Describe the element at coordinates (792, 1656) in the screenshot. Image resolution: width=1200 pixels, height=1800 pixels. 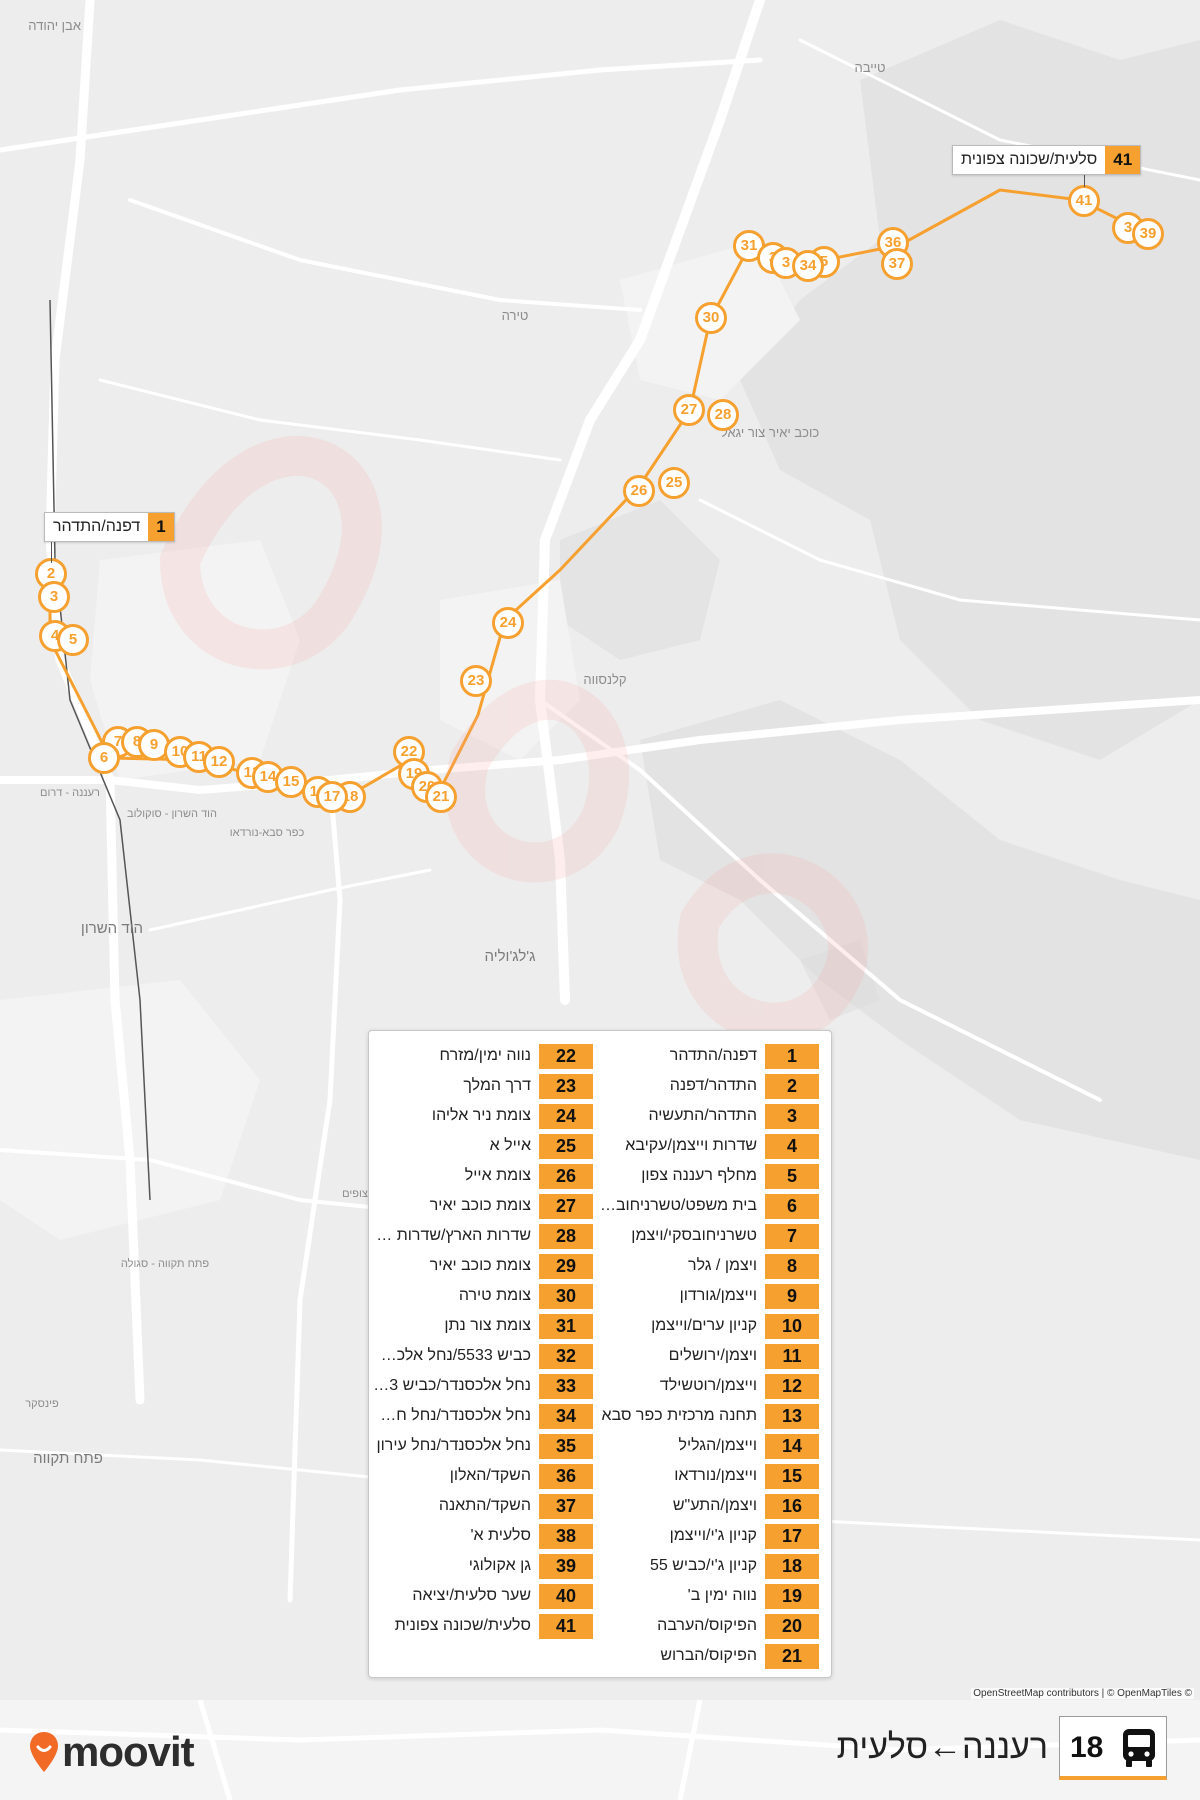
I see `legend-stop-number: 21` at that location.